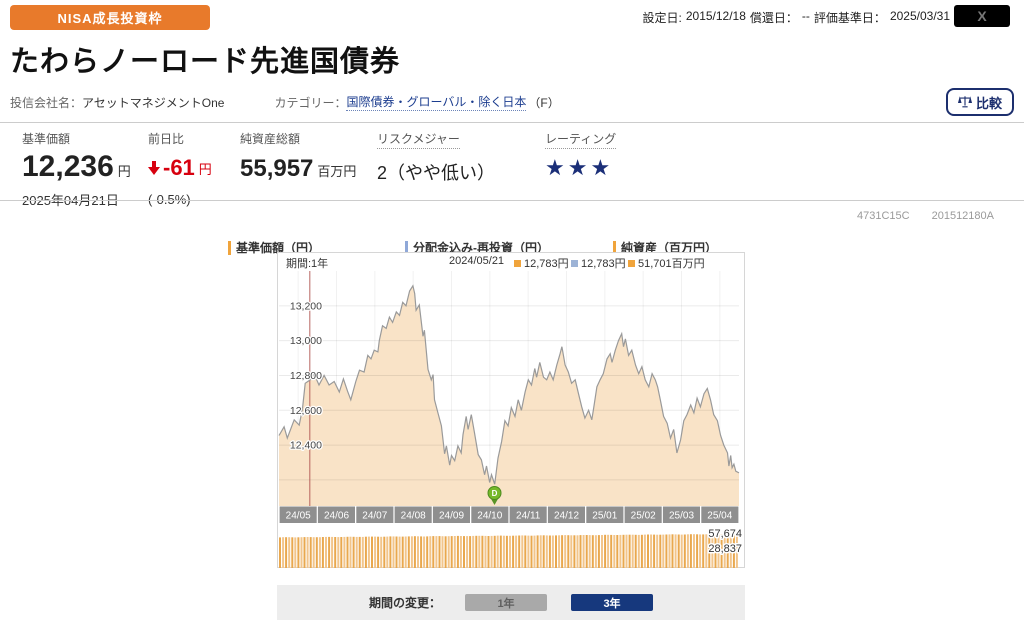 The width and height of the screenshot is (1024, 634). What do you see at coordinates (307, 264) in the screenshot?
I see `chart-period-label: 期間:1年` at bounding box center [307, 264].